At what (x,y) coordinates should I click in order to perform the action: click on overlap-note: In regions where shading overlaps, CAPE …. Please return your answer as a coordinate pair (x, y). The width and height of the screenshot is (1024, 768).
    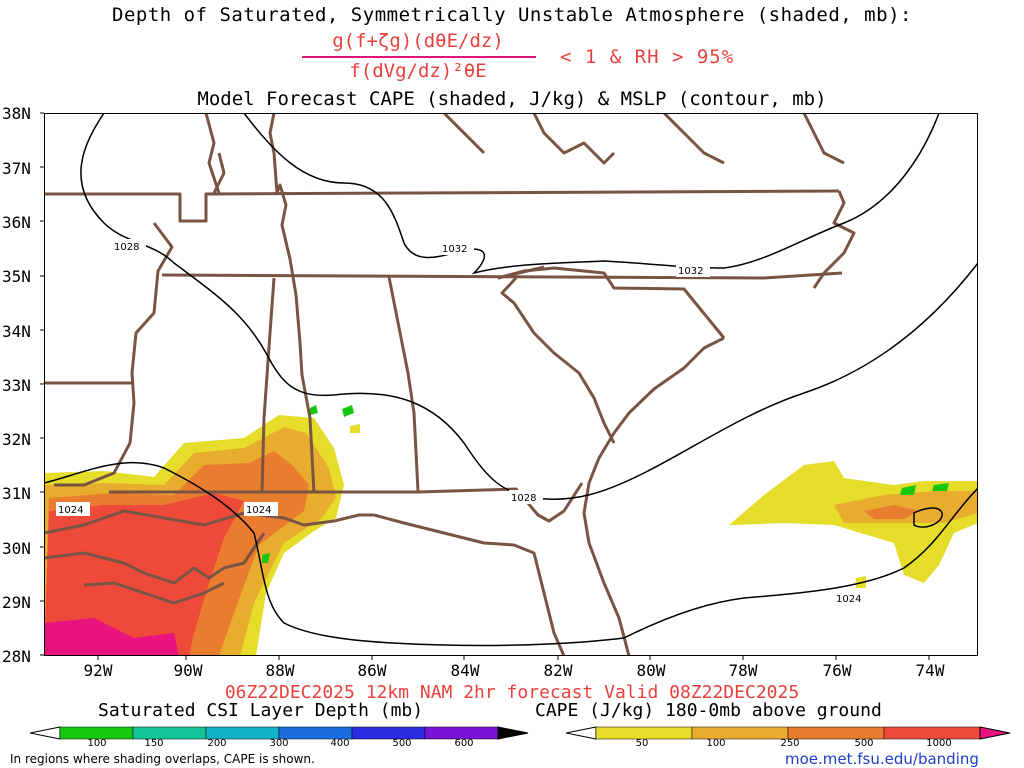
    Looking at the image, I should click on (162, 759).